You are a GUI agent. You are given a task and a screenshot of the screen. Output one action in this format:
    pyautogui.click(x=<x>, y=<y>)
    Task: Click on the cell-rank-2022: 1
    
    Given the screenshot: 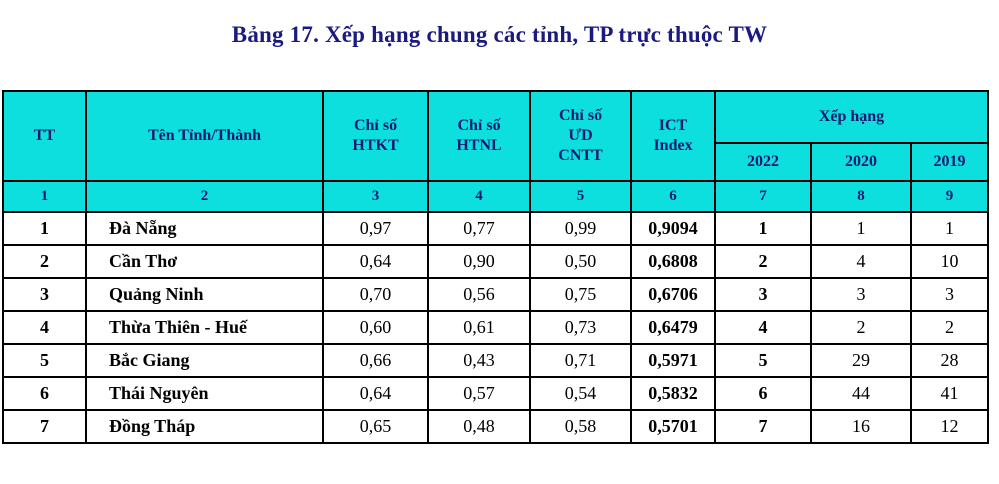 What is the action you would take?
    pyautogui.click(x=763, y=228)
    